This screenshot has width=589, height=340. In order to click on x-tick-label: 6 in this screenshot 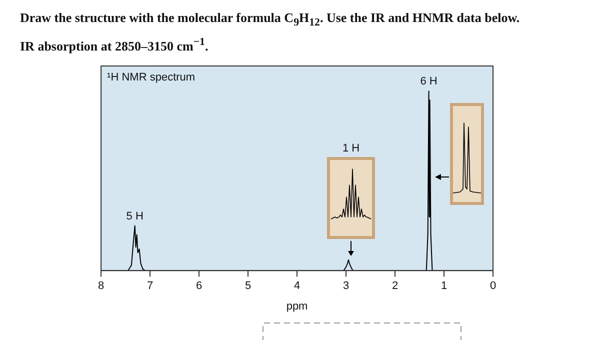, I will do `click(199, 286)`.